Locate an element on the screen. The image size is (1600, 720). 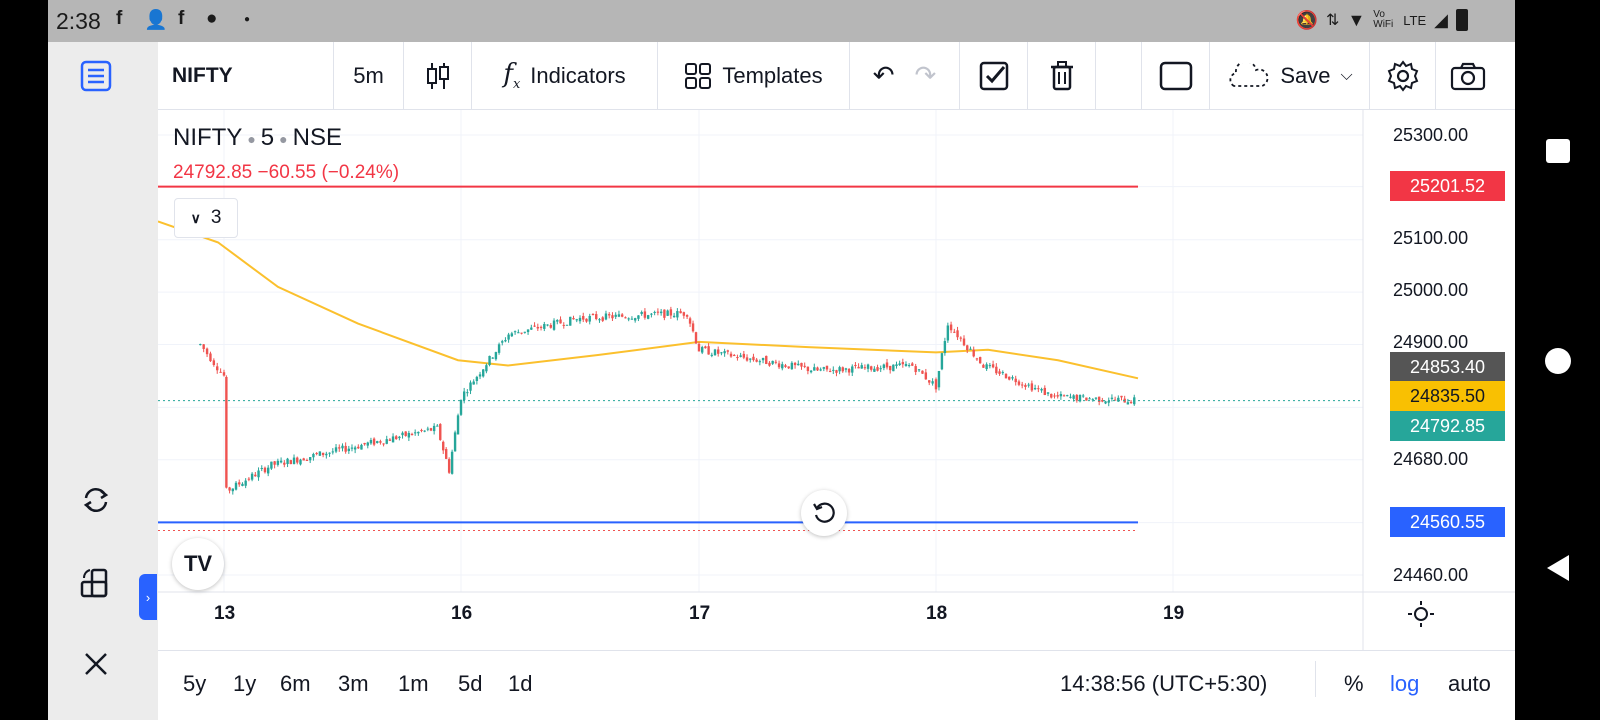
timezone-clock: 14:38:56 (UTC+5:30) is located at coordinates (1164, 683).